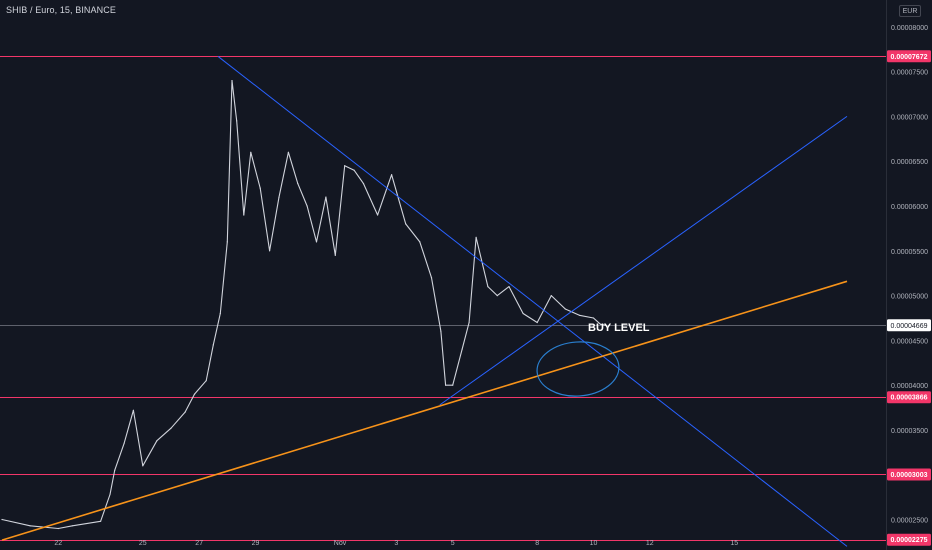 This screenshot has width=932, height=550. What do you see at coordinates (340, 543) in the screenshot?
I see `x-tick-label: Nov` at bounding box center [340, 543].